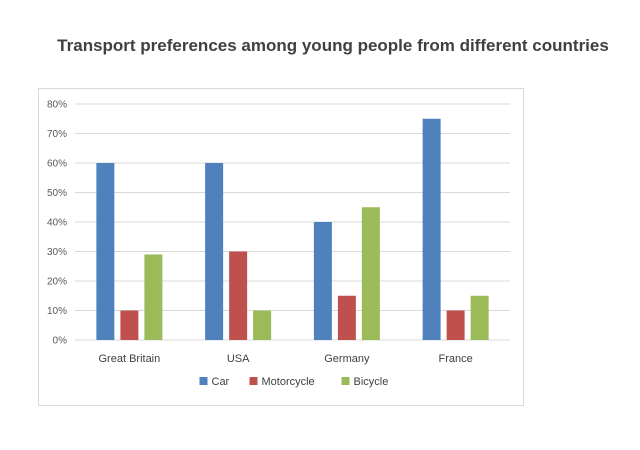 Image resolution: width=640 pixels, height=450 pixels. What do you see at coordinates (347, 359) in the screenshot?
I see `x-category-label: Germany` at bounding box center [347, 359].